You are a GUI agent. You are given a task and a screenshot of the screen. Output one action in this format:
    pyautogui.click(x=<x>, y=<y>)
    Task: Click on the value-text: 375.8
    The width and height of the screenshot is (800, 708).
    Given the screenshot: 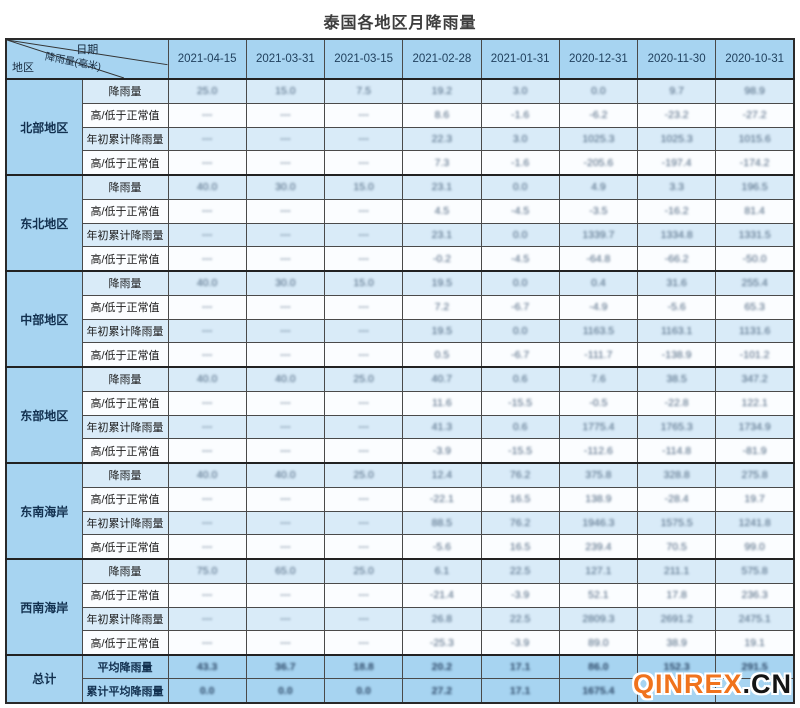 What is the action you would take?
    pyautogui.click(x=598, y=475)
    